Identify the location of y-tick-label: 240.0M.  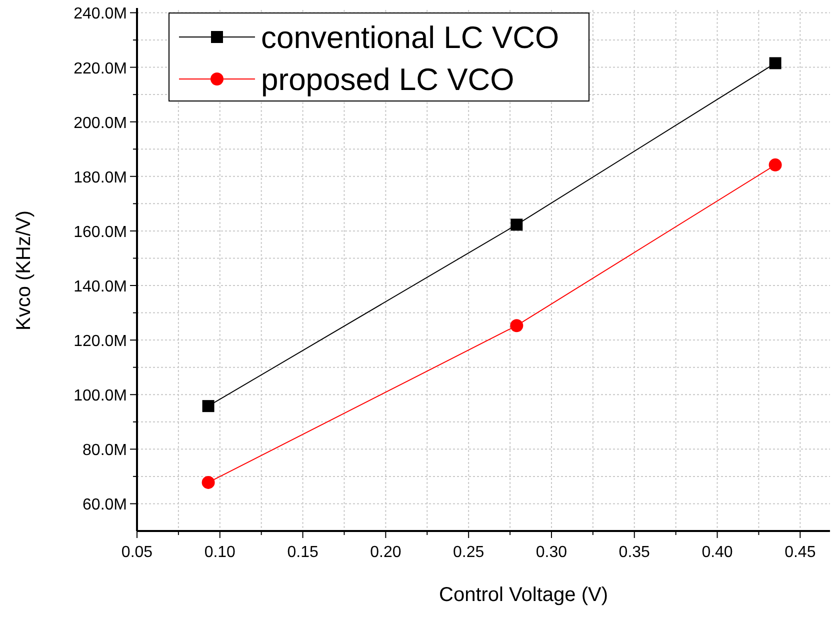
(100, 14).